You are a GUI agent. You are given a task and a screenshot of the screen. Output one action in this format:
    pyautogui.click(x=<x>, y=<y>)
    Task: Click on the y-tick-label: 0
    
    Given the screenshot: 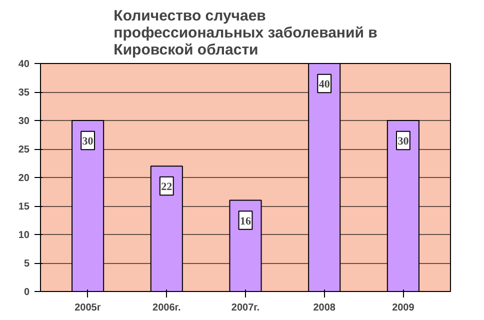 What is the action you would take?
    pyautogui.click(x=27, y=292)
    